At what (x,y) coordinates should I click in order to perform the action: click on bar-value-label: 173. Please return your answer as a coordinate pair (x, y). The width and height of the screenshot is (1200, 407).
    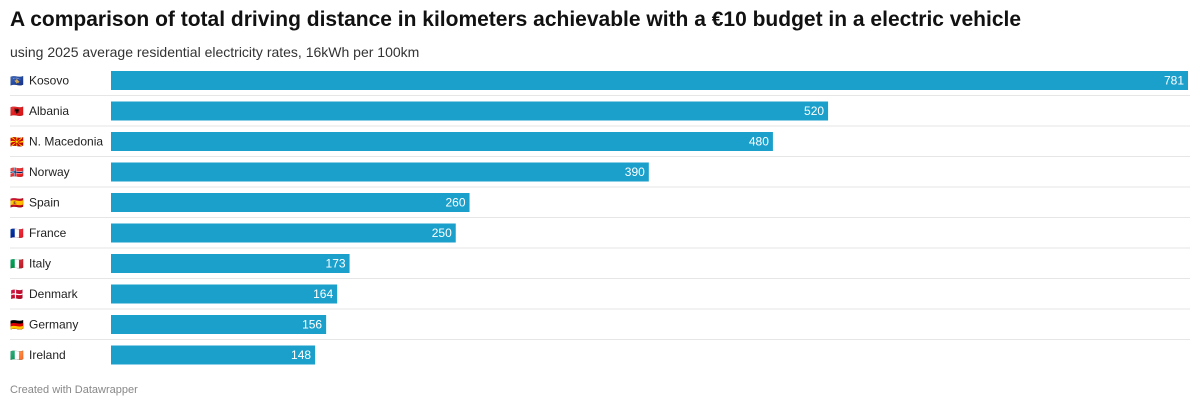
    Looking at the image, I should click on (336, 264).